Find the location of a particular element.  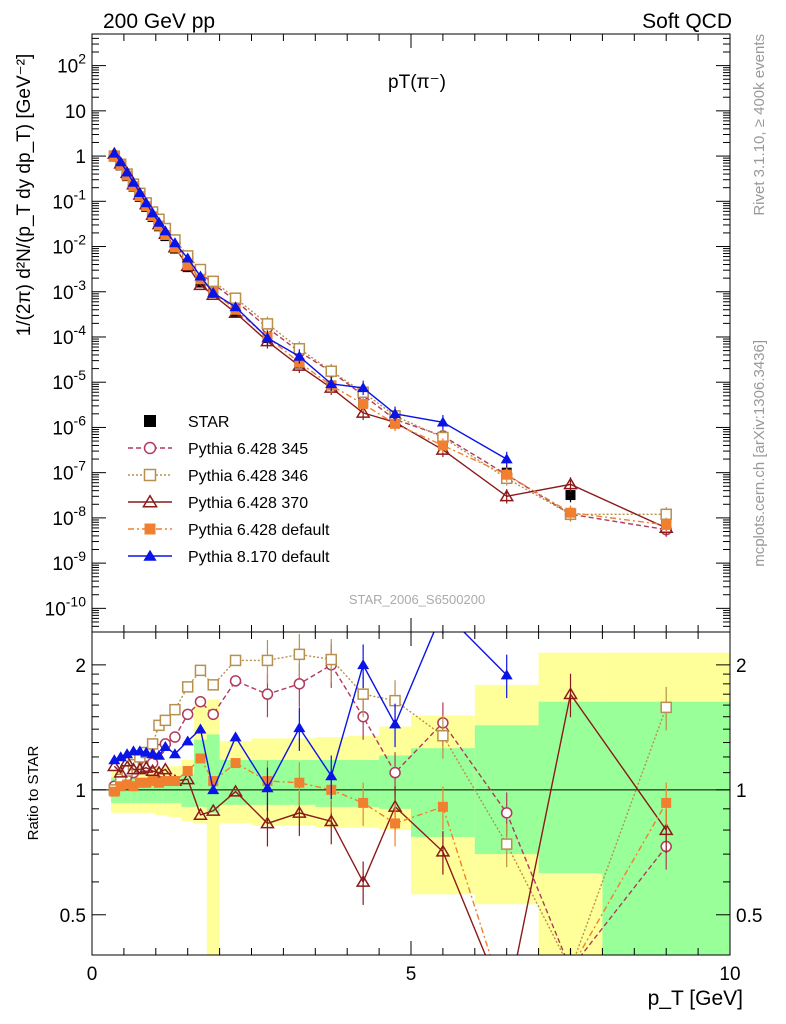

y-tick-label: 10⁻⁷ is located at coordinates (69, 471).